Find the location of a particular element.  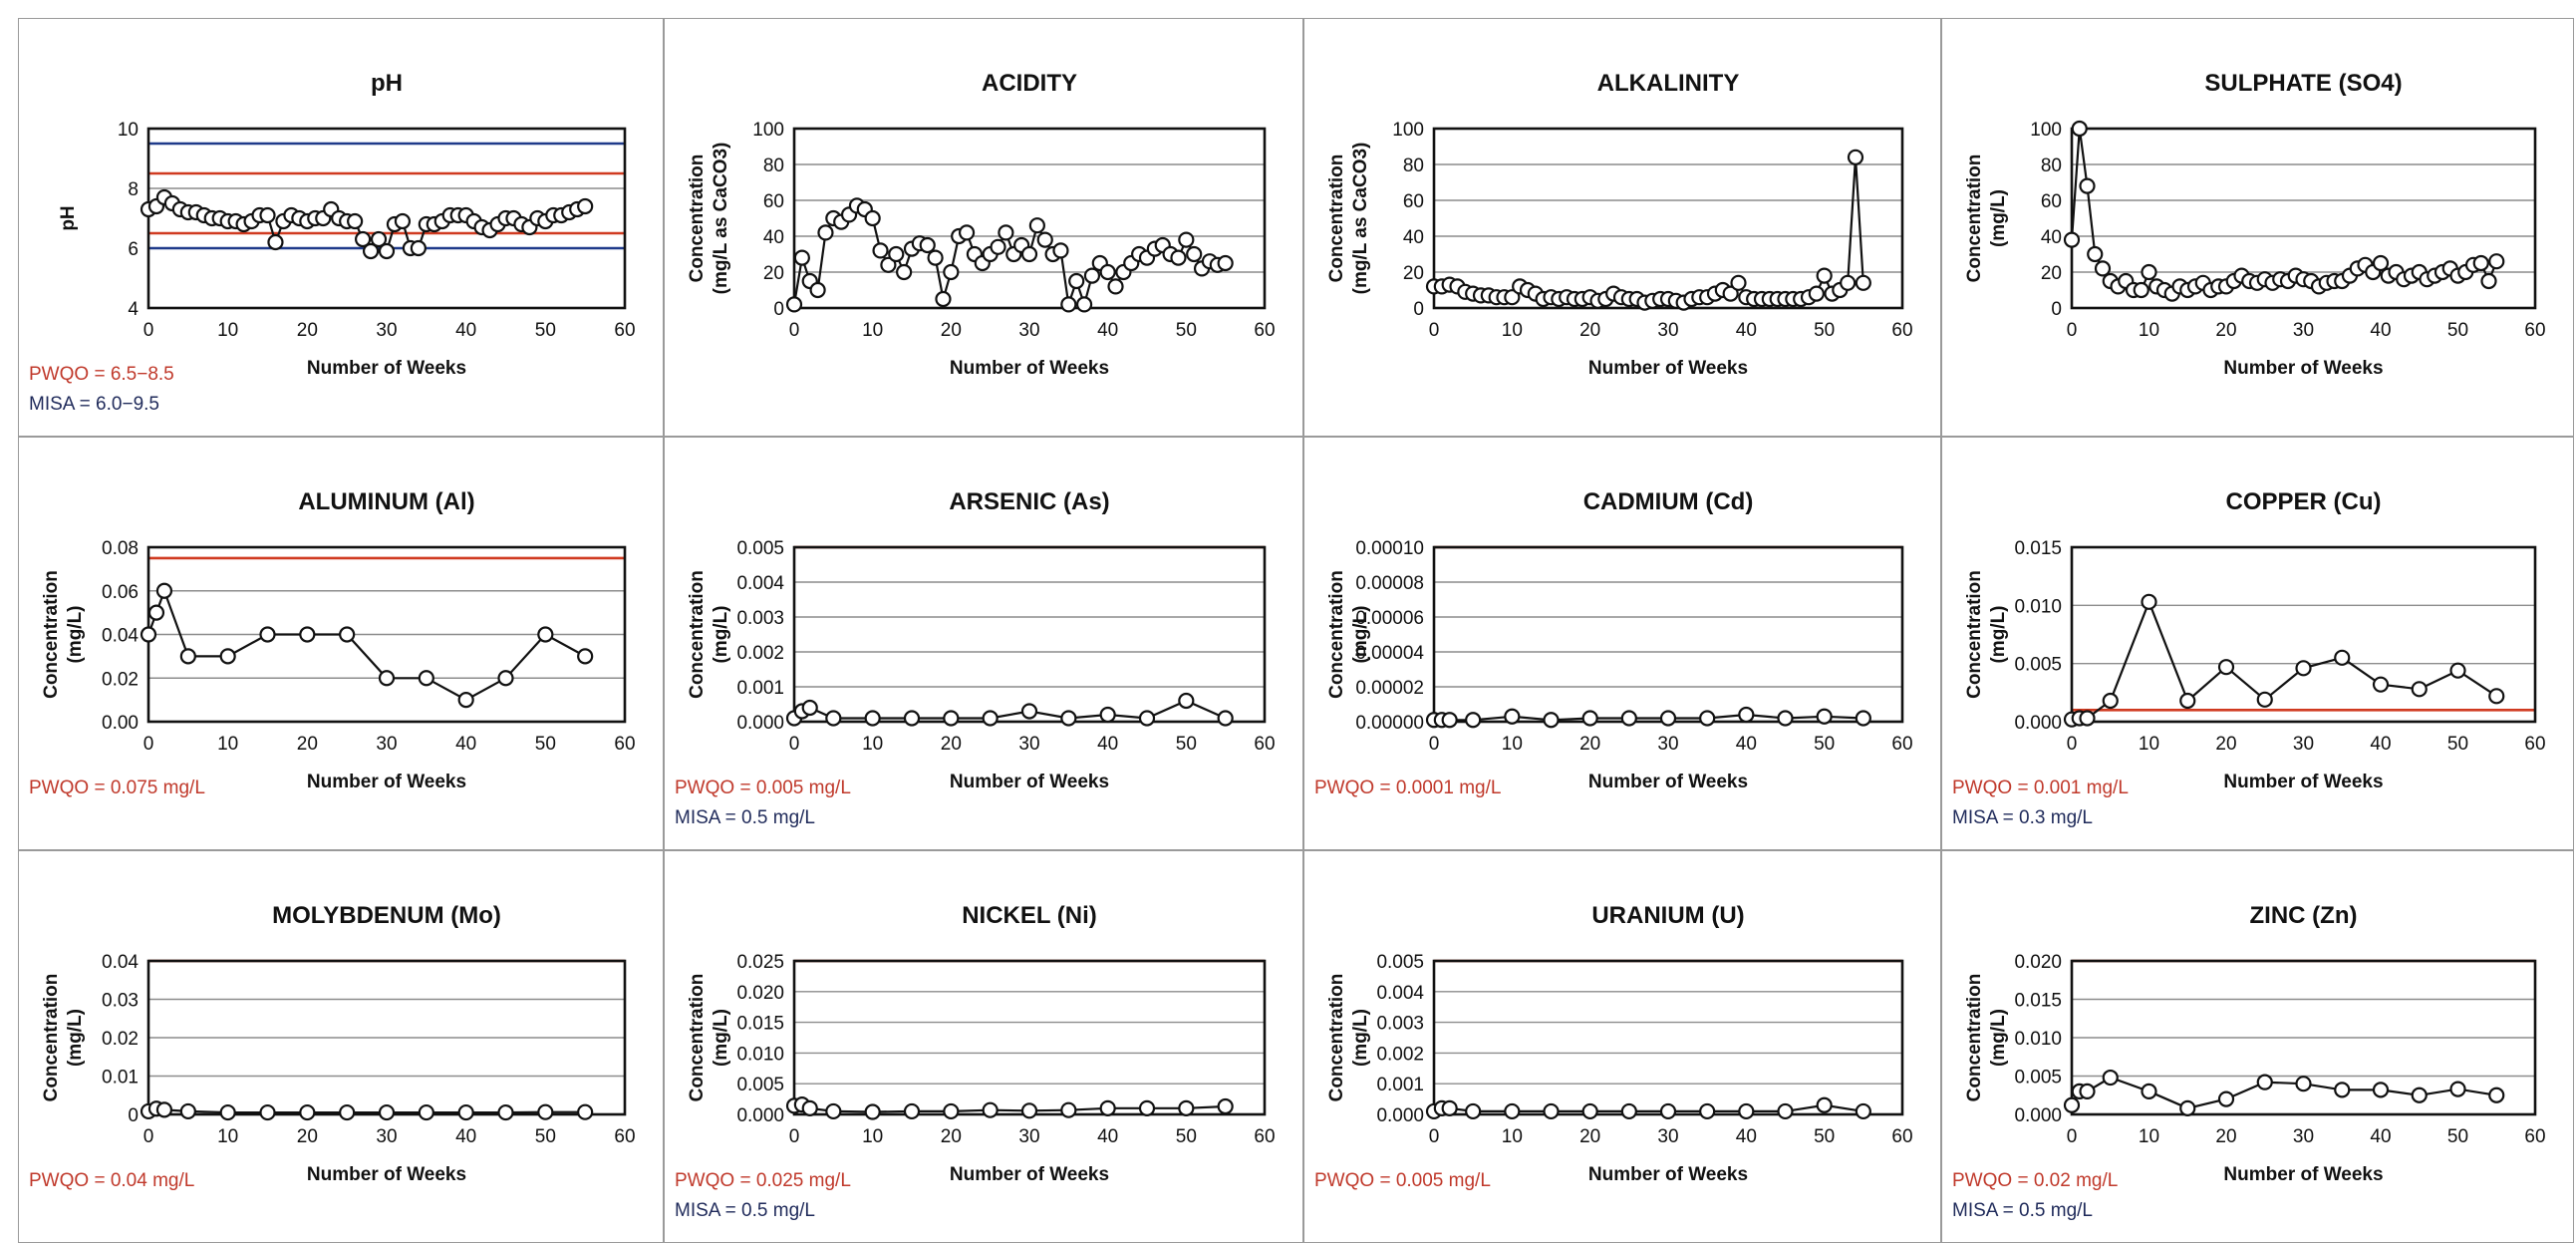

y-tick-label: 0.001 is located at coordinates (1400, 1085).